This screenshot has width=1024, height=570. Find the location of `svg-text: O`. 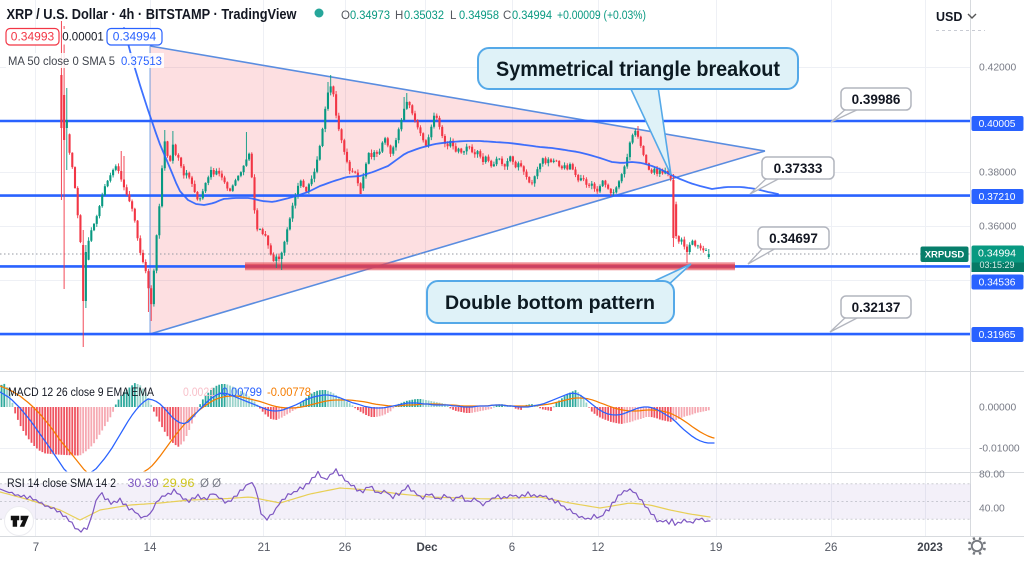

svg-text: O is located at coordinates (345, 16).